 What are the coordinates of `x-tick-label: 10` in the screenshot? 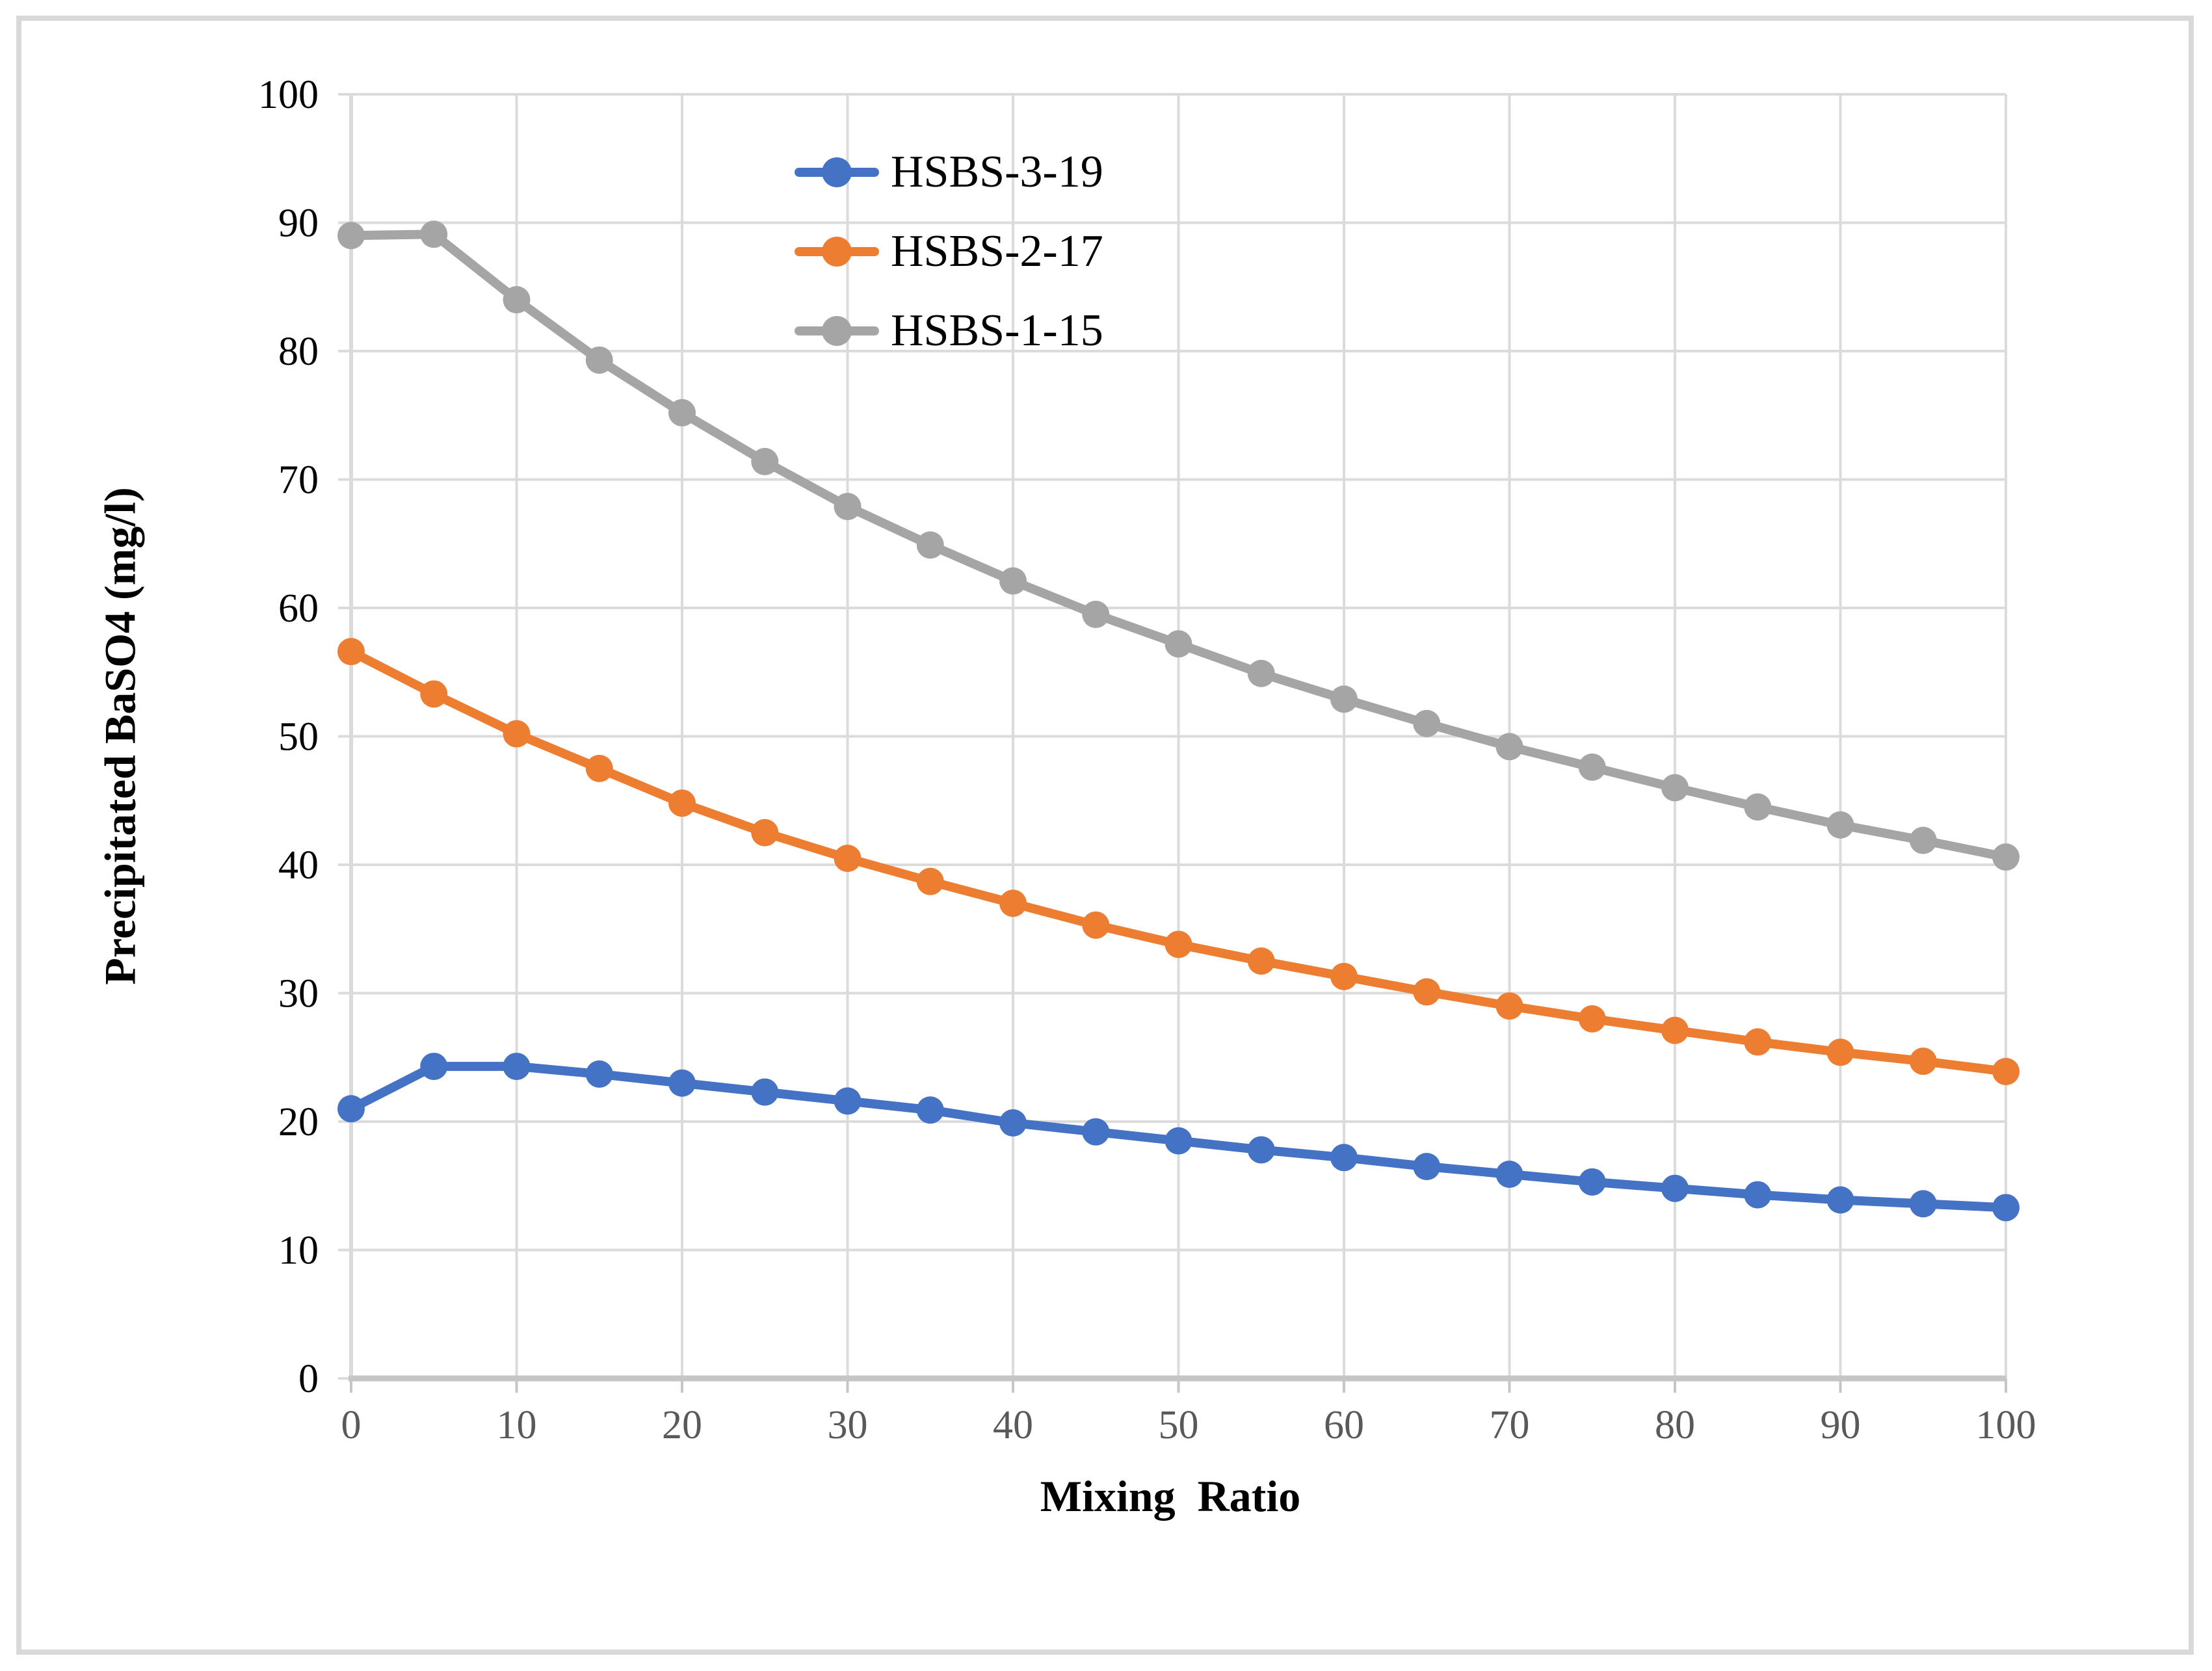 It's located at (517, 1425).